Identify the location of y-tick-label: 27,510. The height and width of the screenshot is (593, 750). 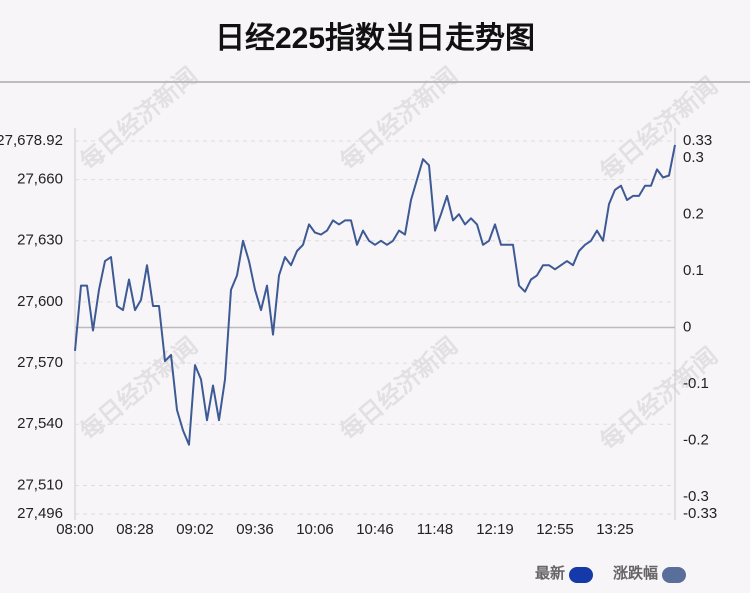
(40, 484).